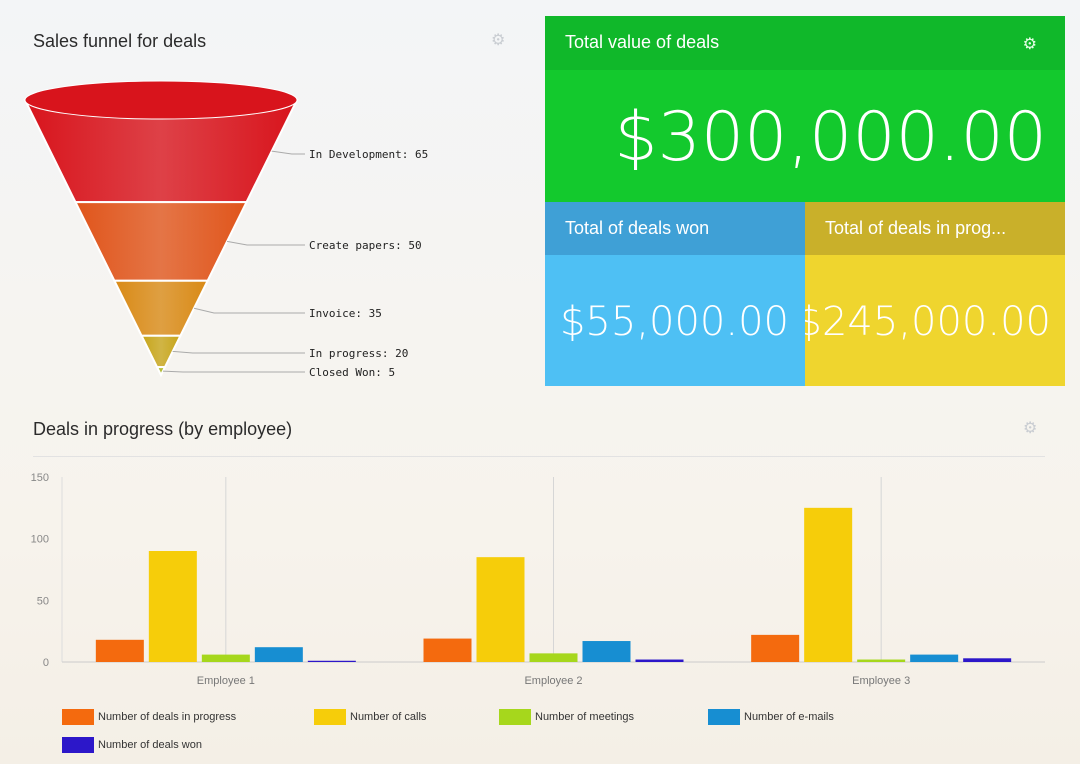 Image resolution: width=1080 pixels, height=764 pixels. What do you see at coordinates (585, 717) in the screenshot?
I see `legend-label: Number of meetings` at bounding box center [585, 717].